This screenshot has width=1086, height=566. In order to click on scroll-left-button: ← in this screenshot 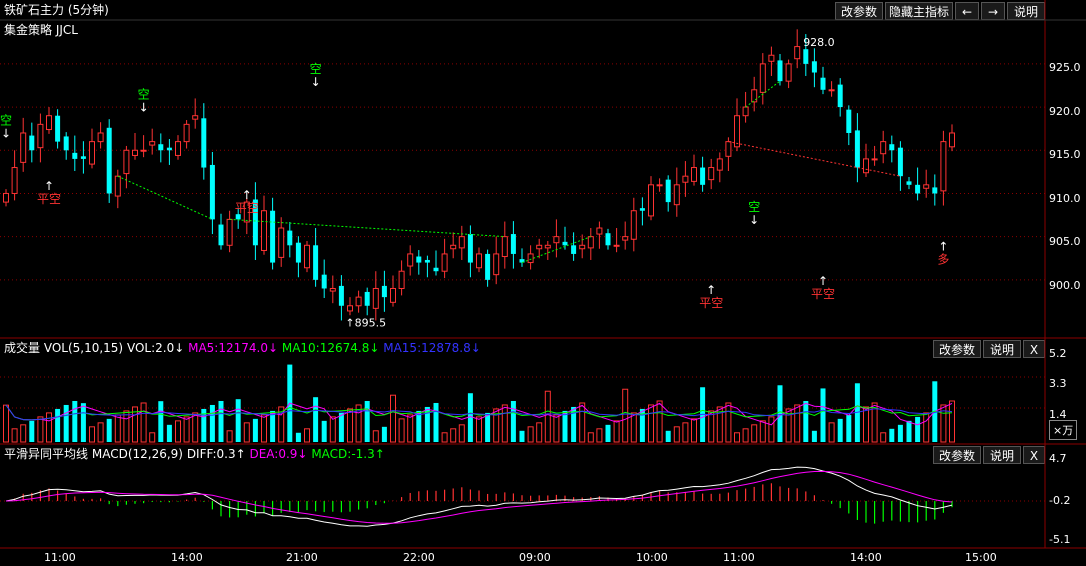, I will do `click(967, 11)`.